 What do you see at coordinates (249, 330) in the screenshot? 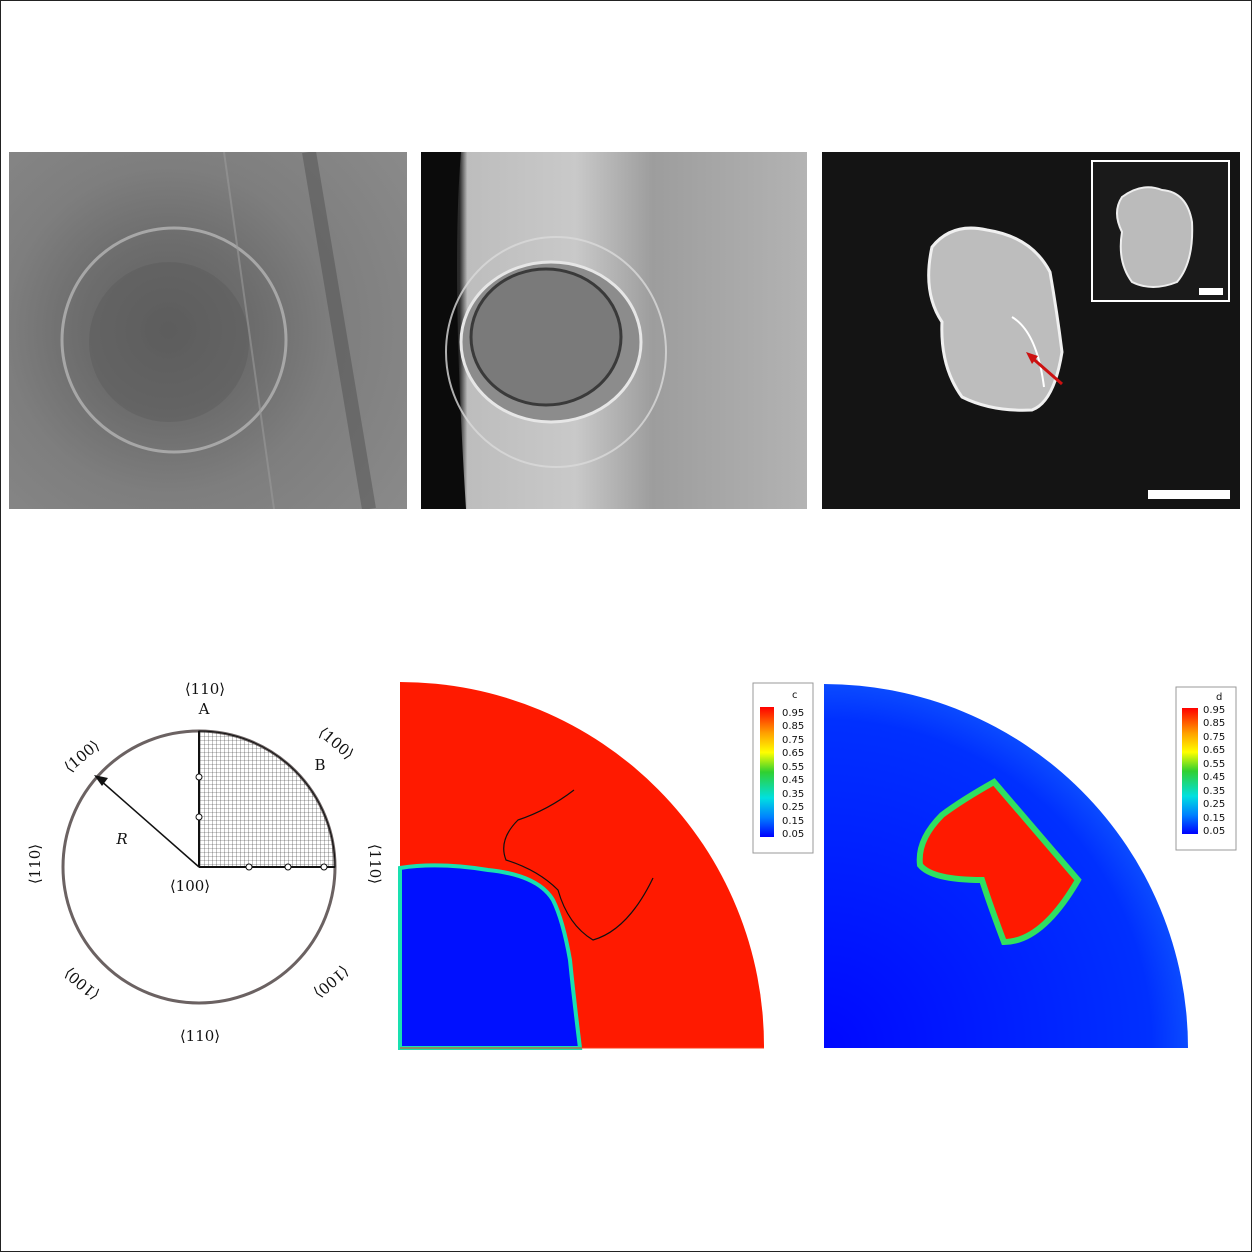
I see `layer-edge` at bounding box center [249, 330].